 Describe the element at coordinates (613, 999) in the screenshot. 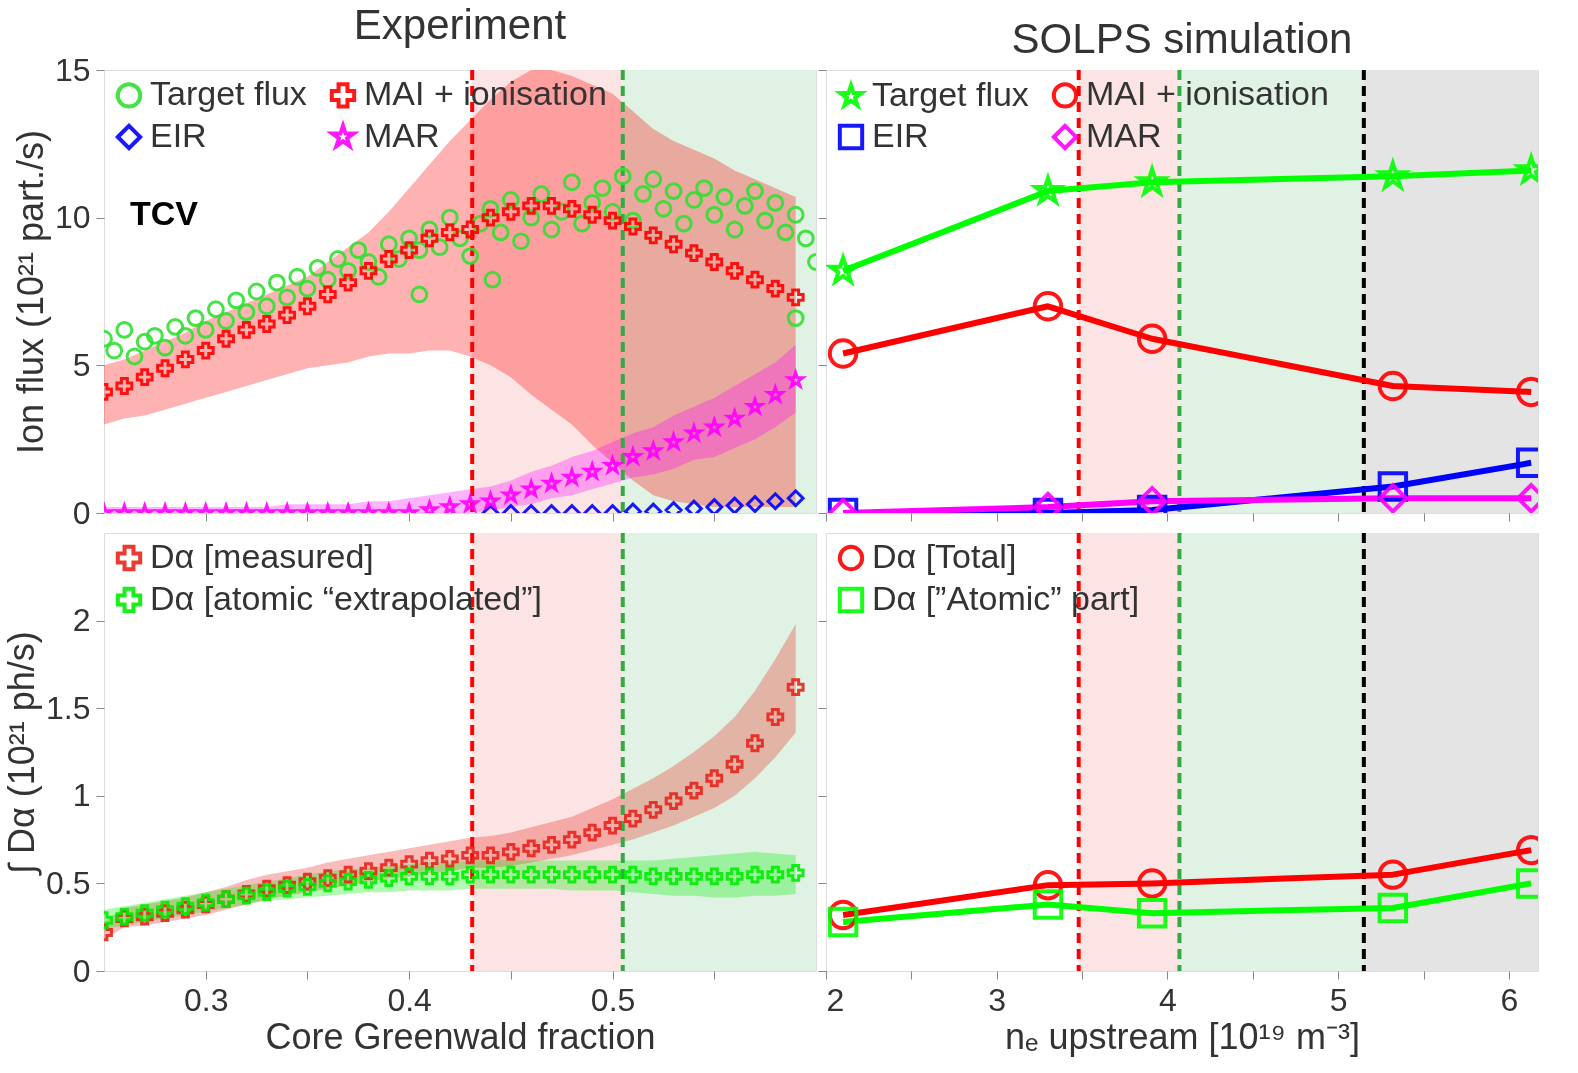

I see `x-tick-label: 0.5` at that location.